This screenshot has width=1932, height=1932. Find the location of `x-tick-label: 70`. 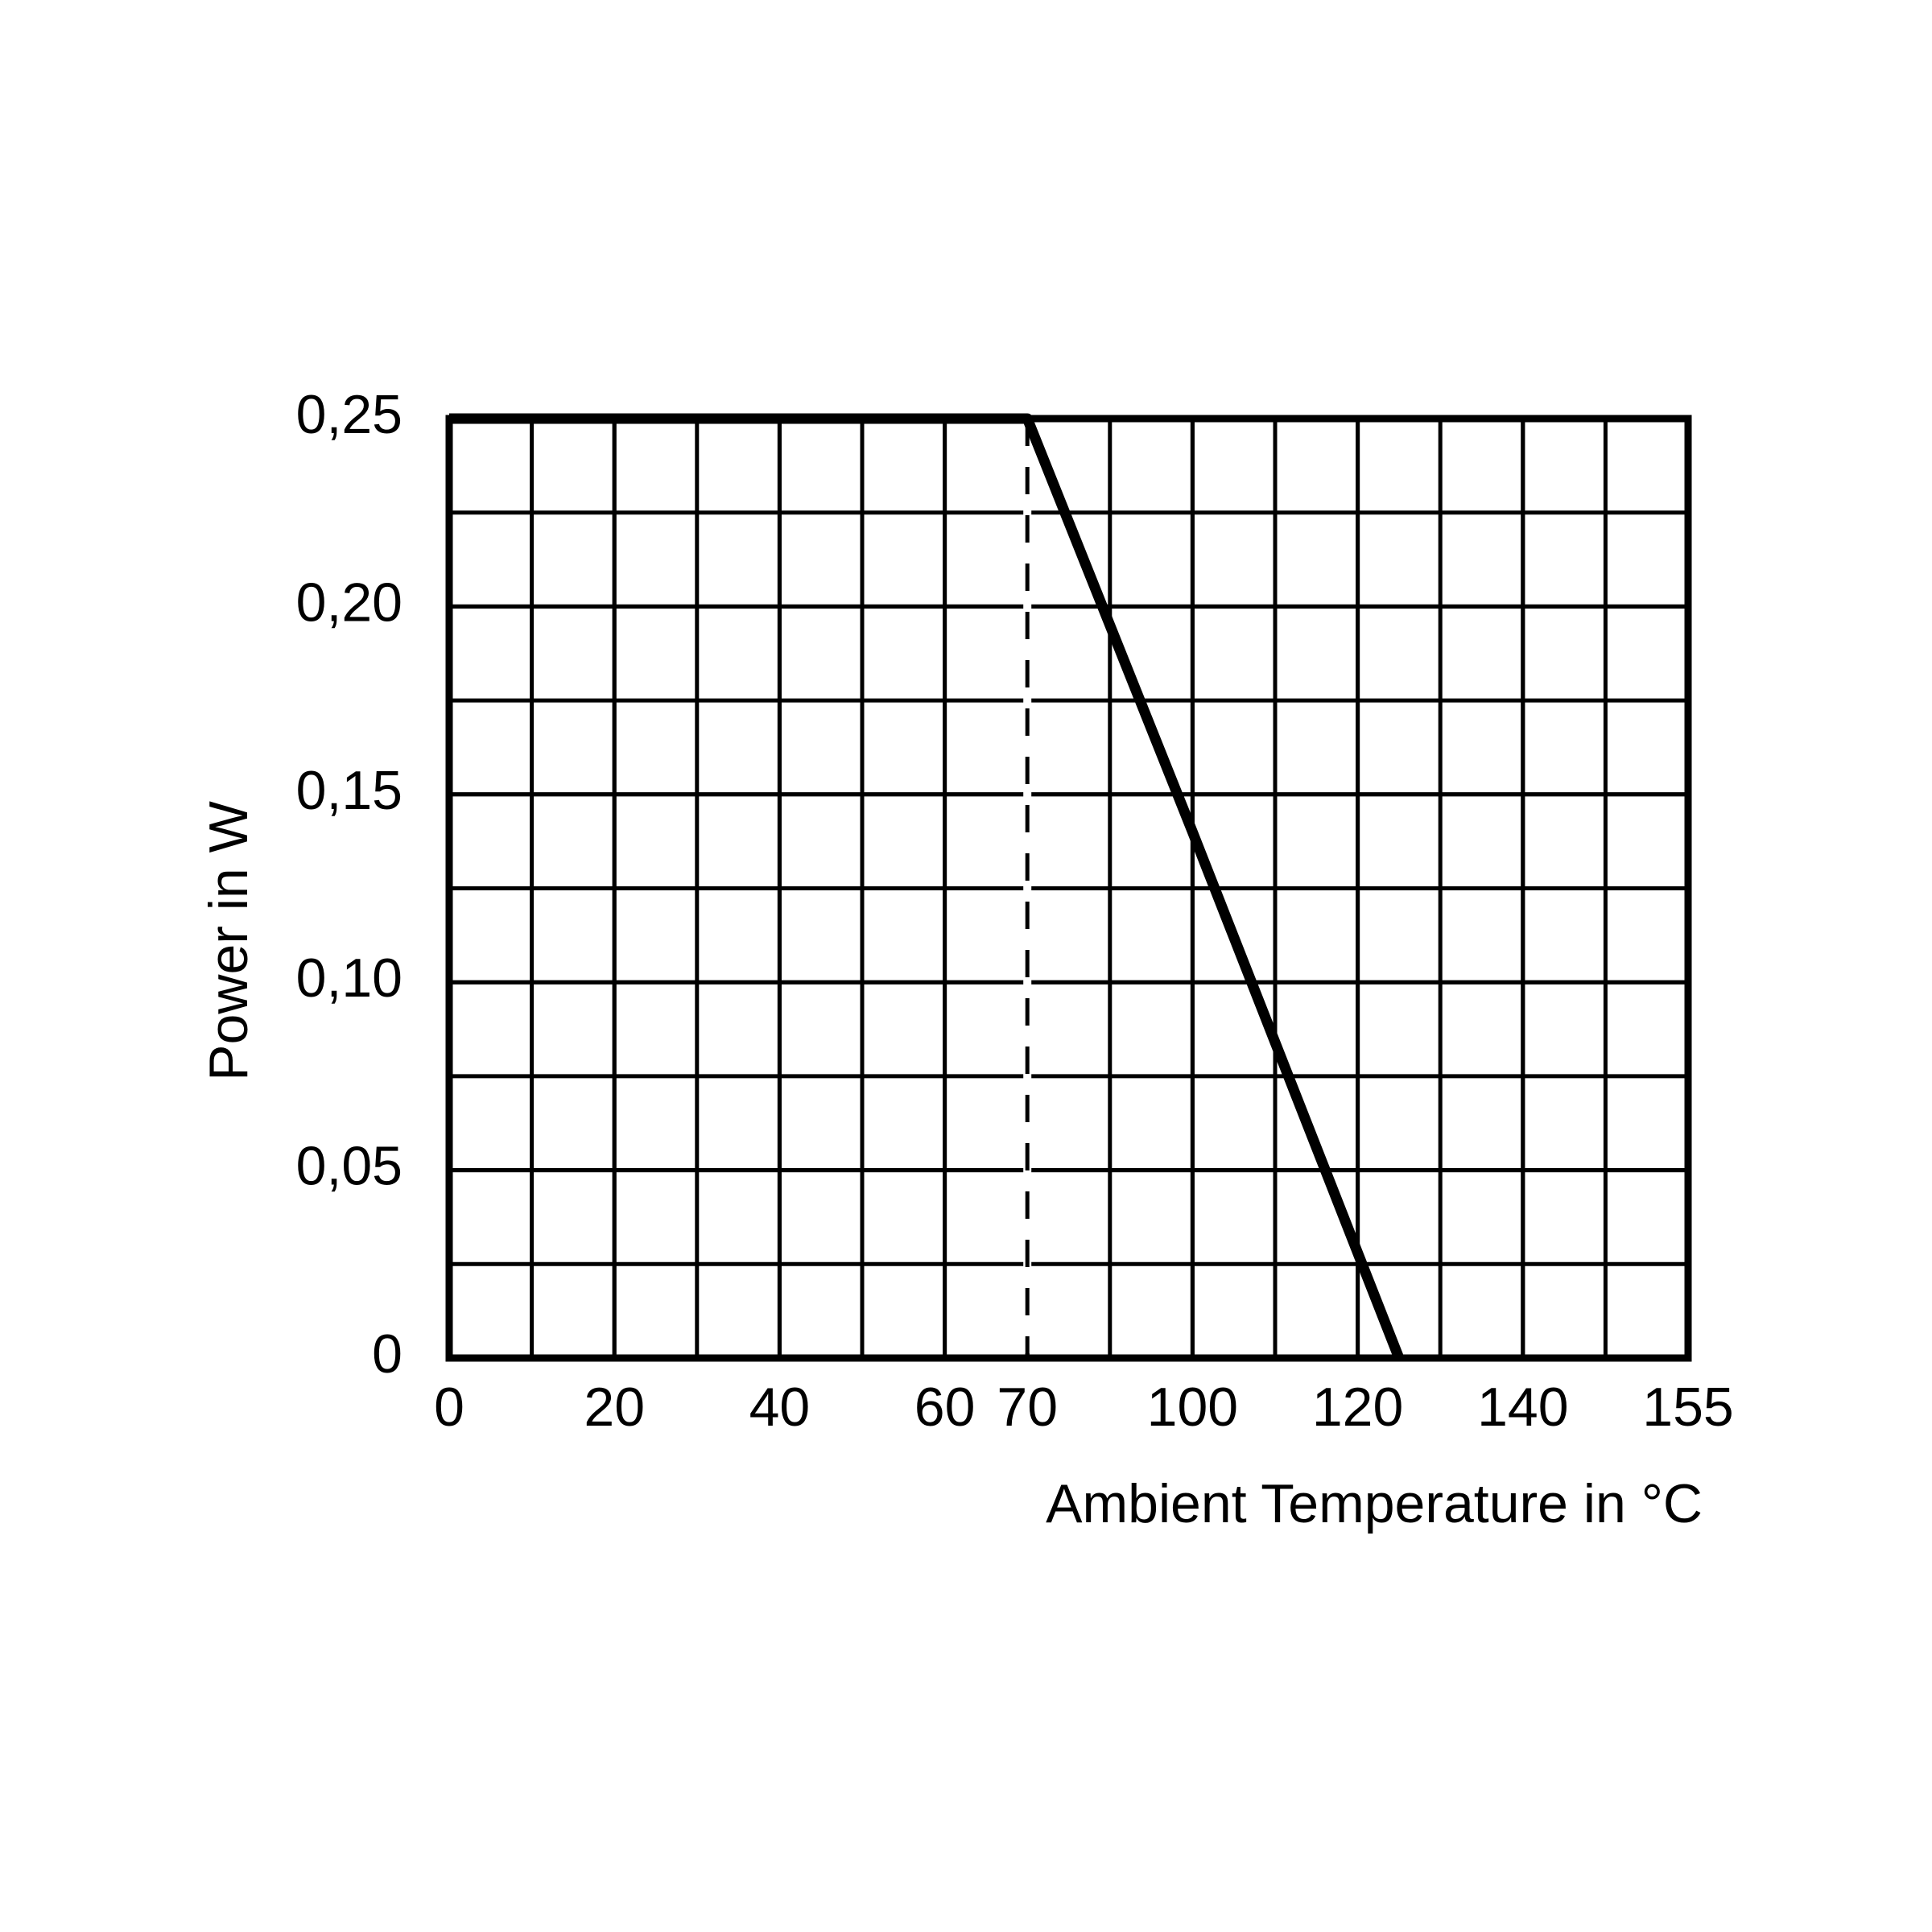

x-tick-label: 70 is located at coordinates (1027, 1407).